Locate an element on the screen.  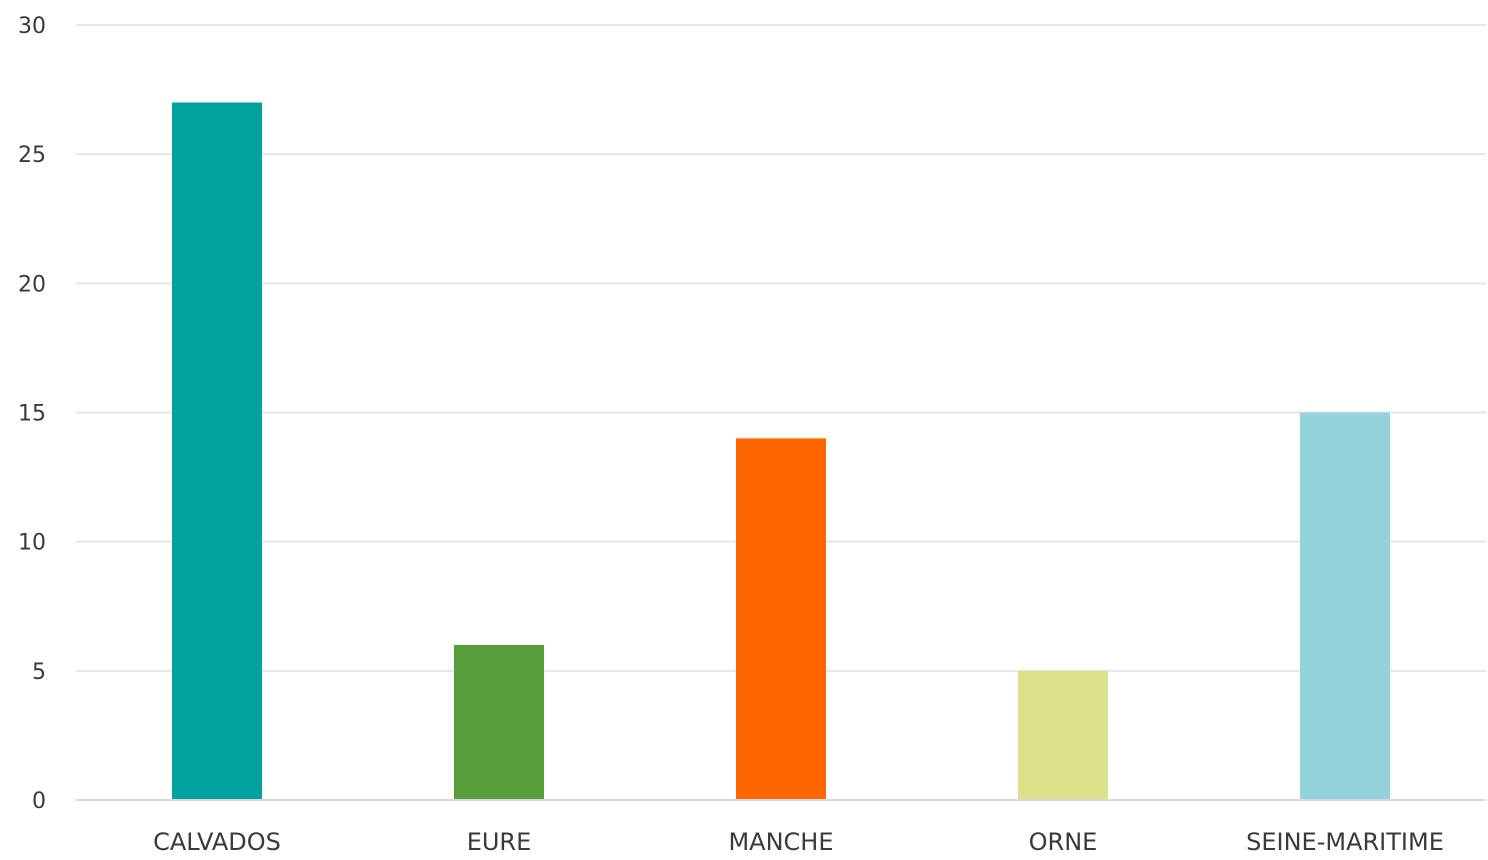
x-tick-label: CALVADOS is located at coordinates (217, 842).